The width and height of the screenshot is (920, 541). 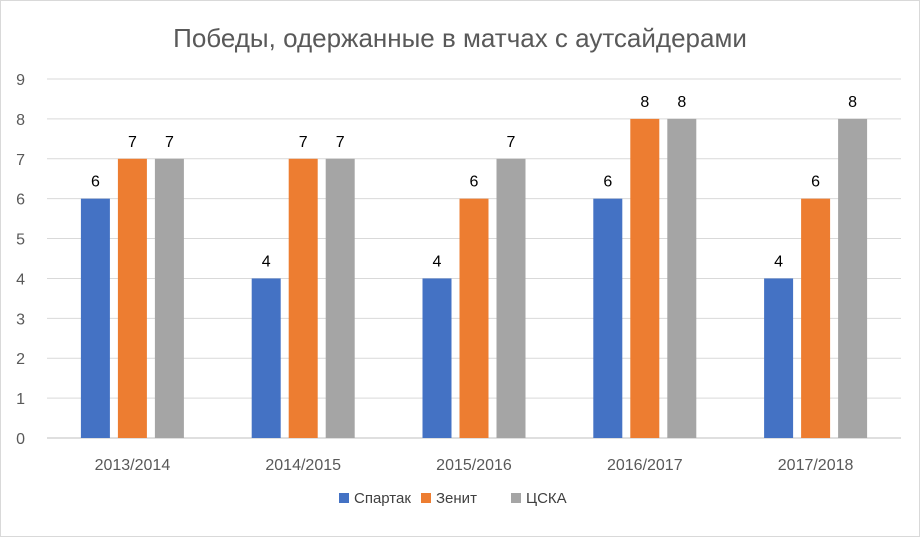 I want to click on x-tick-label: 2013/2014, so click(x=133, y=465).